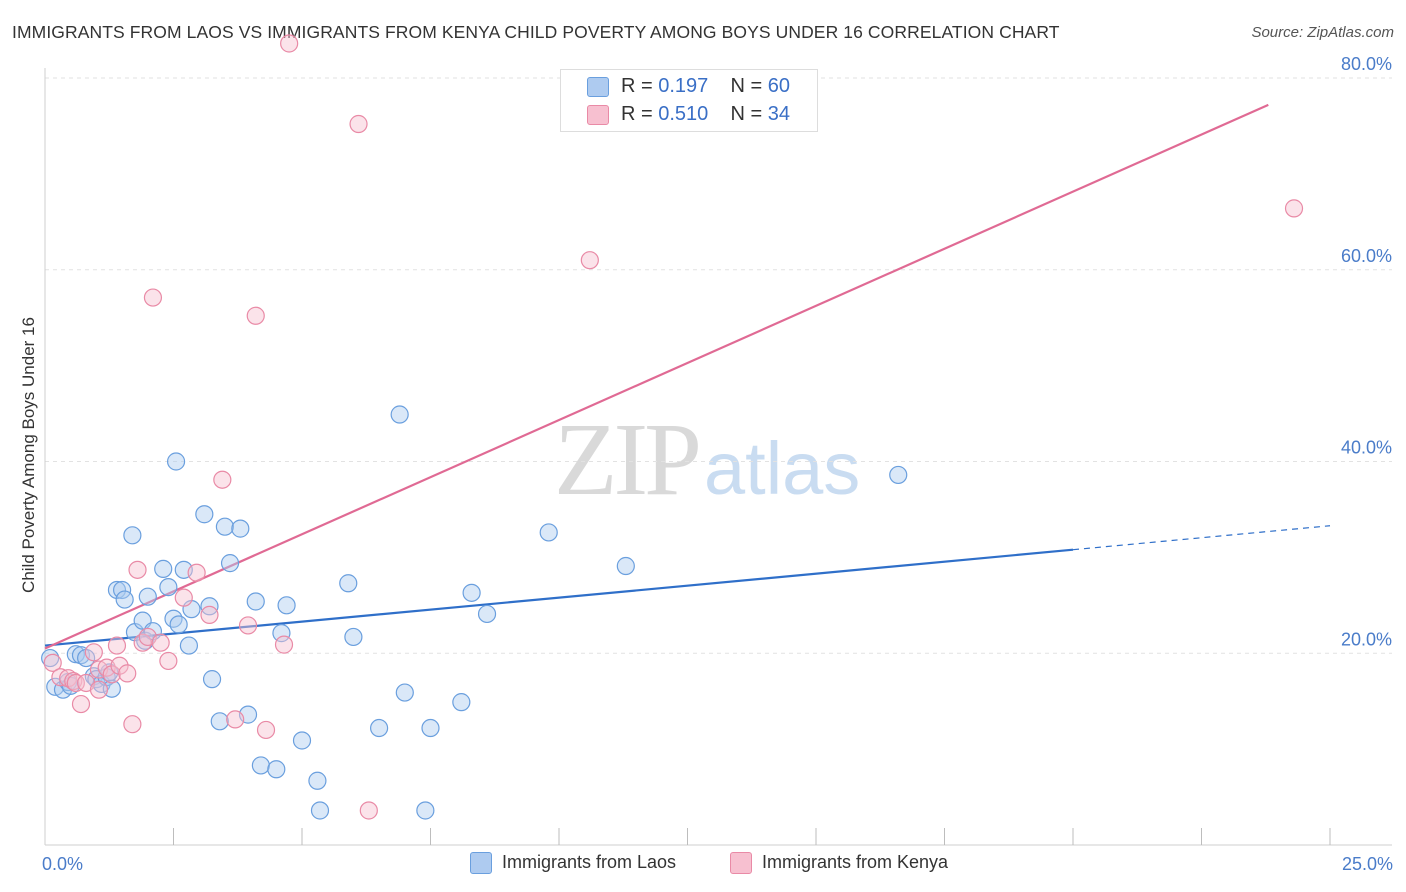 This screenshot has height=892, width=1406. Describe the element at coordinates (628, 459) in the screenshot. I see `watermark-zip: ZIP` at that location.